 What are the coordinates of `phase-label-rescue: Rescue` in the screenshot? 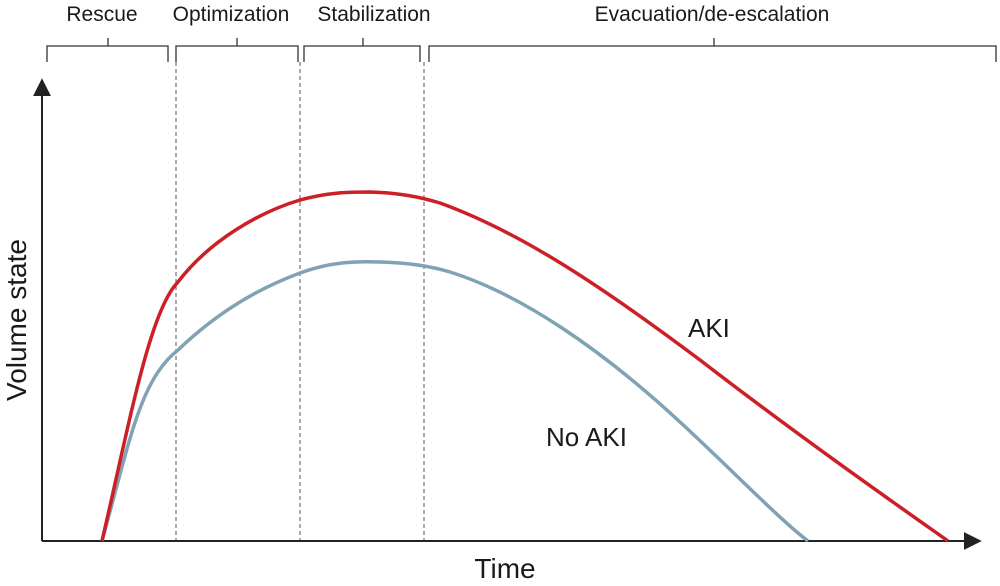 It's located at (101, 14).